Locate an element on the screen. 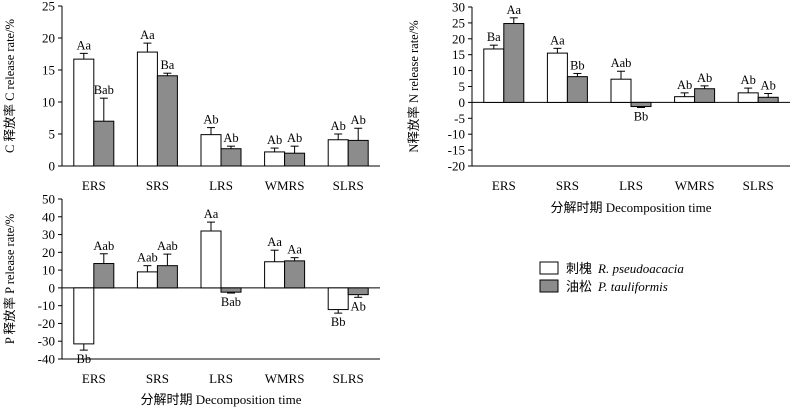  legend-label-robinia-latin: R. pseudoacacia is located at coordinates (640, 268).